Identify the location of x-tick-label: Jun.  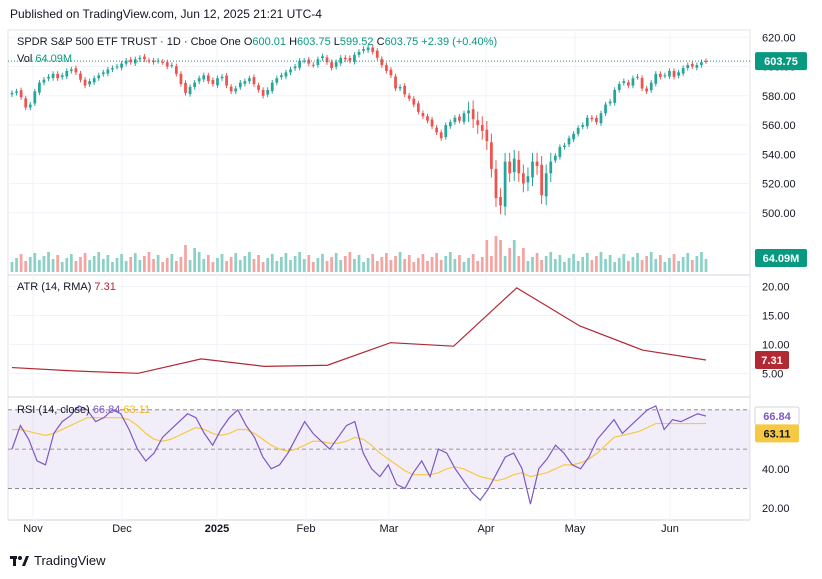
(670, 529).